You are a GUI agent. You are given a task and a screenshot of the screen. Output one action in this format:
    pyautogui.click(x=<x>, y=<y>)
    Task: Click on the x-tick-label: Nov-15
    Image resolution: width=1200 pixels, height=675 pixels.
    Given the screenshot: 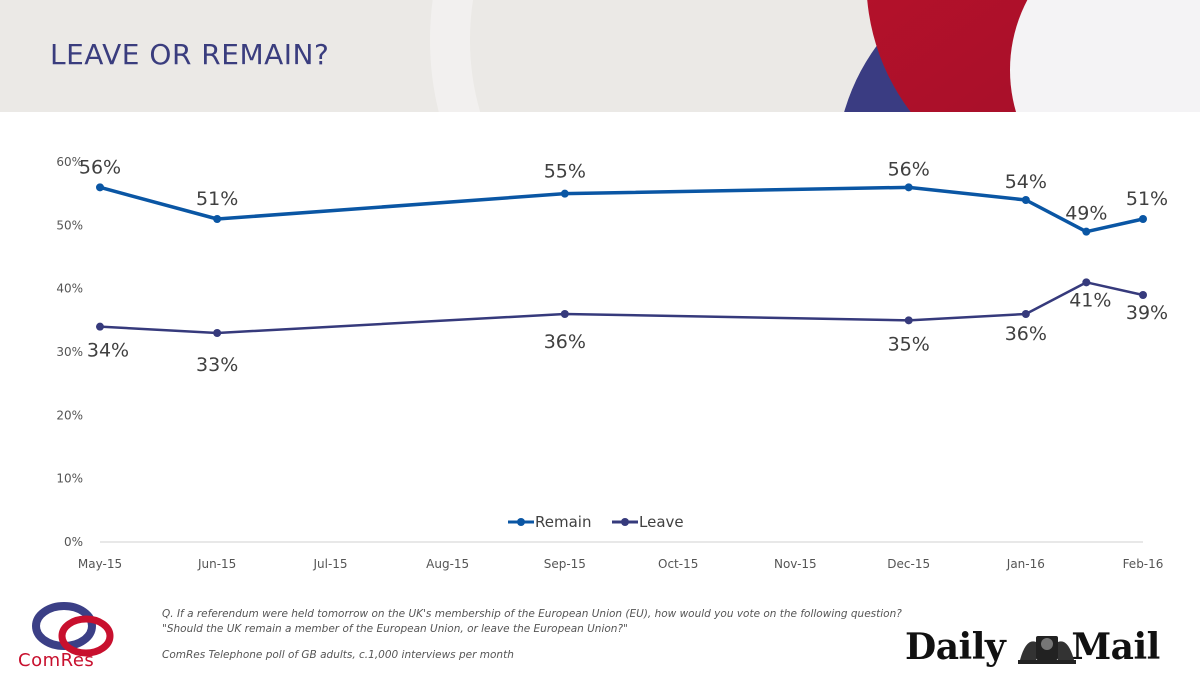 What is the action you would take?
    pyautogui.click(x=795, y=564)
    